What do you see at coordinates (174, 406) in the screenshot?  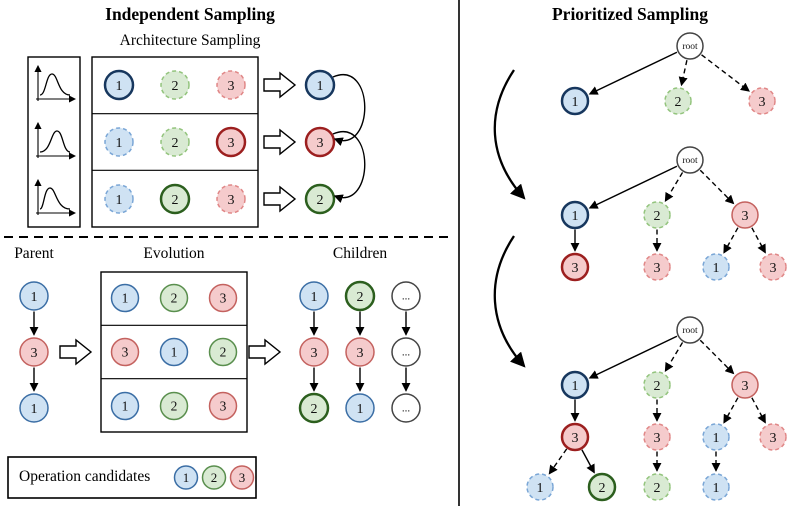 I see `evolution-node-label: 2` at bounding box center [174, 406].